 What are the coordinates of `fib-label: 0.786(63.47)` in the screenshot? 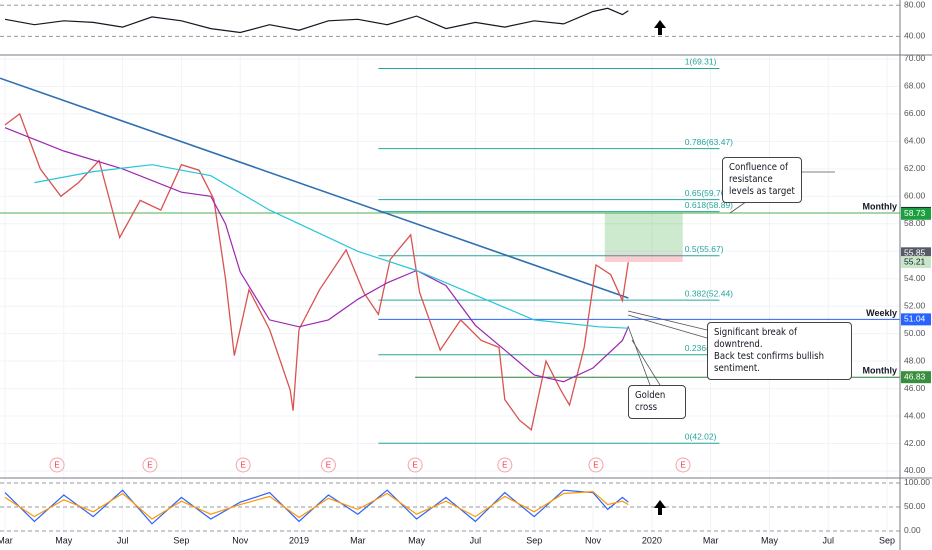 It's located at (709, 142).